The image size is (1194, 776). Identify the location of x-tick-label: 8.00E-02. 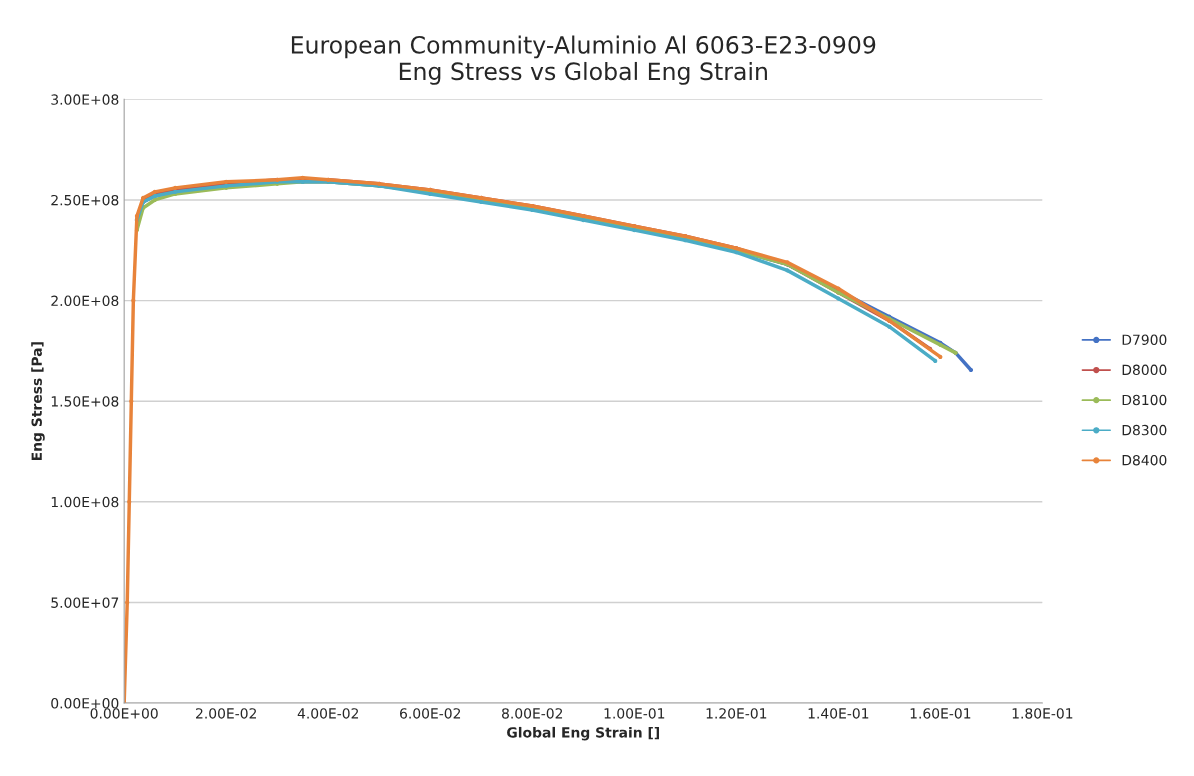
(532, 713).